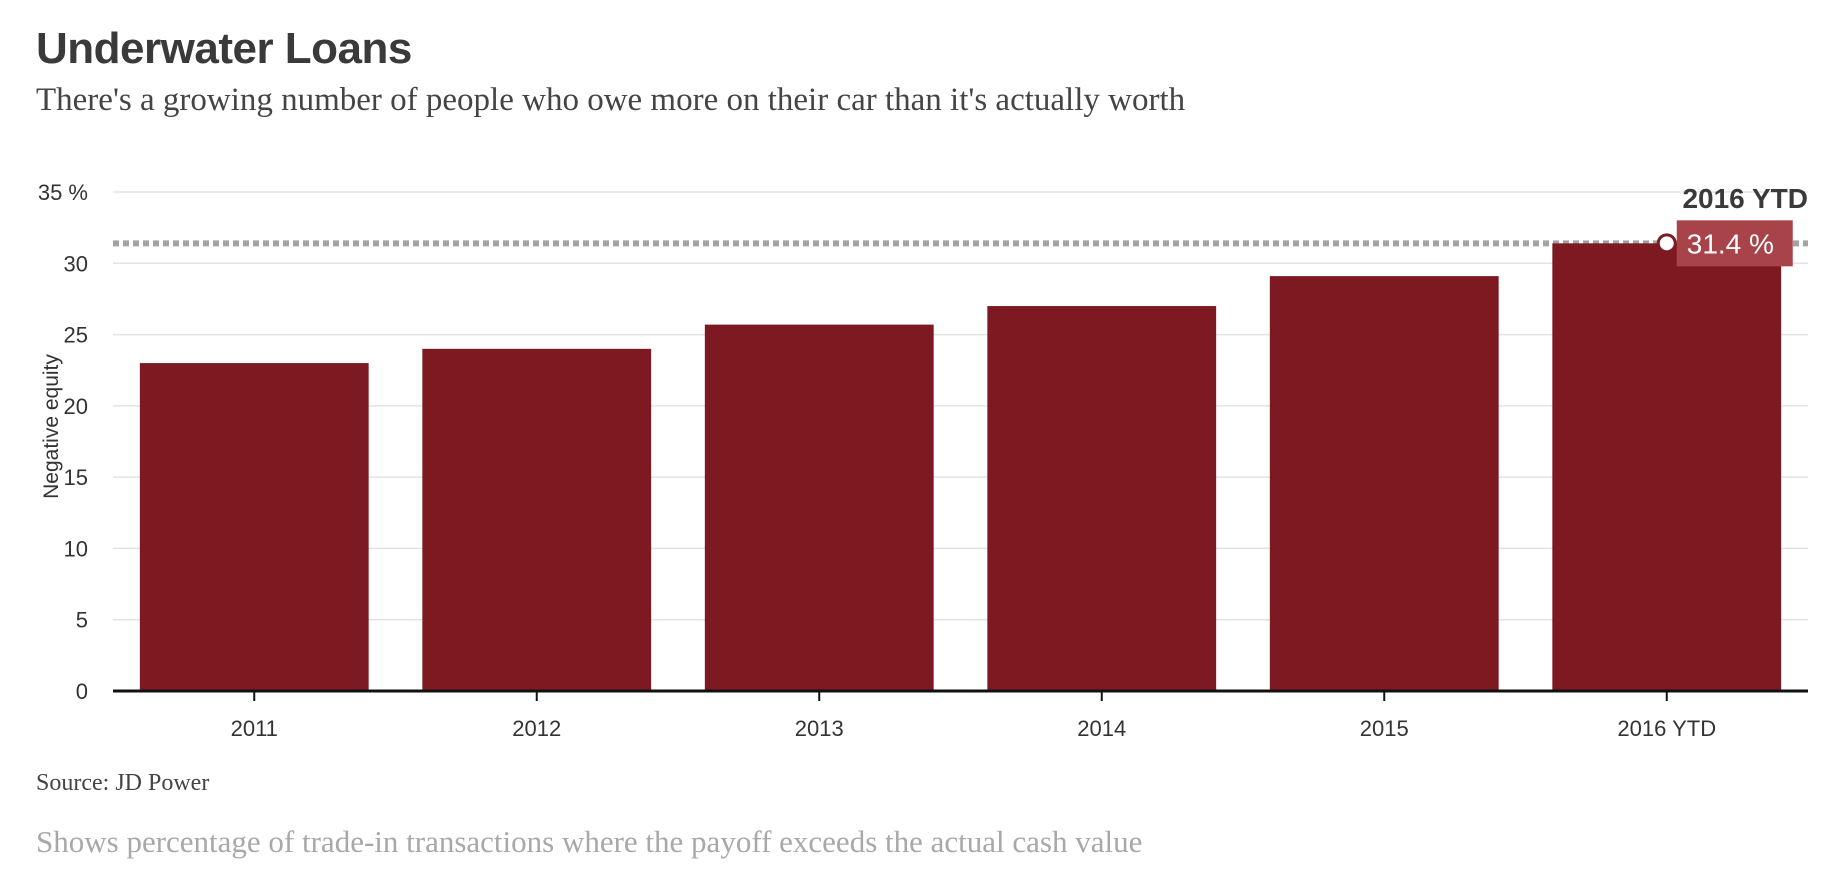 This screenshot has width=1840, height=880. What do you see at coordinates (1745, 198) in the screenshot?
I see `callout-title: 2016 YTD` at bounding box center [1745, 198].